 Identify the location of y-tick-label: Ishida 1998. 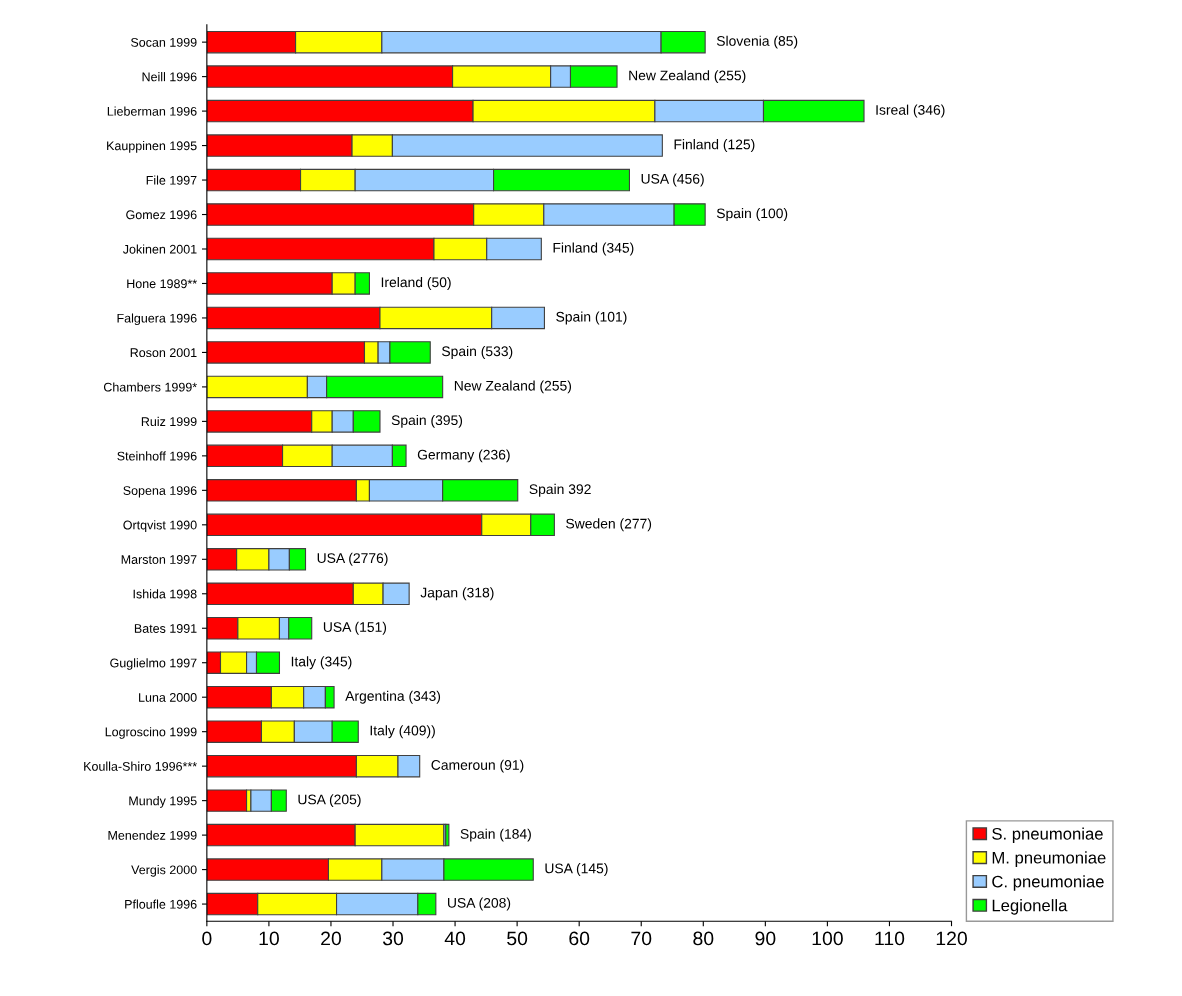
(165, 594).